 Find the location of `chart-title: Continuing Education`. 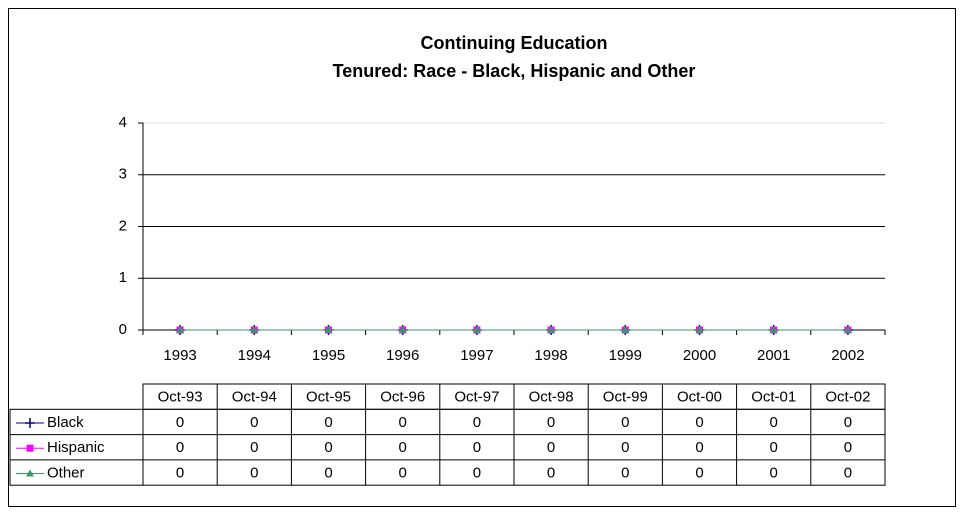

chart-title: Continuing Education is located at coordinates (514, 43).